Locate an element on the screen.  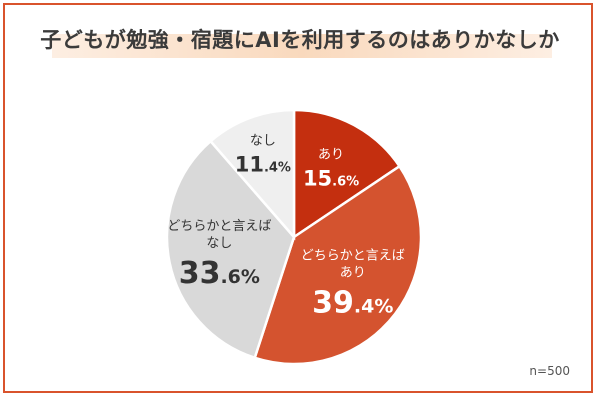
slice-label-3: なし 11.4% is located at coordinates (263, 155).